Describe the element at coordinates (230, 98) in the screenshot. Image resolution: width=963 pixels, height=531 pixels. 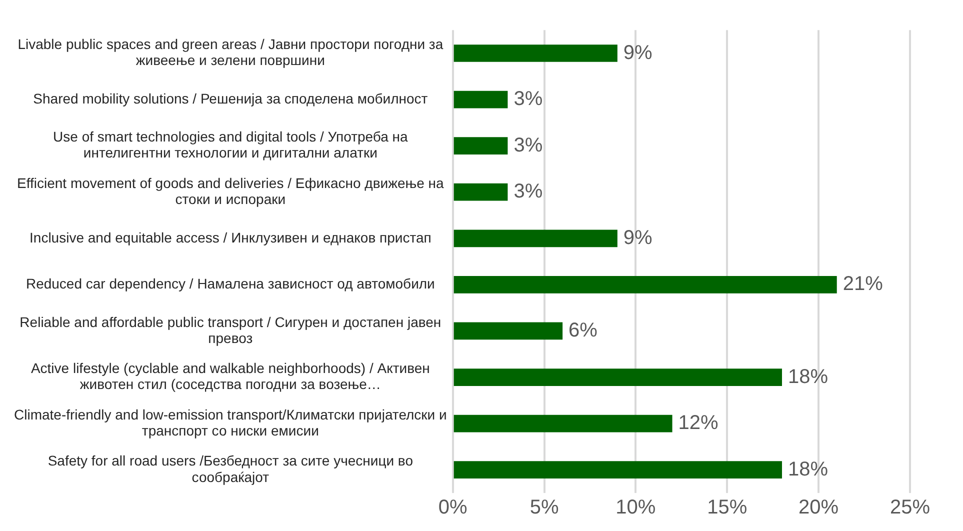
I see `y-tick-label: Shared mobility solutions / Решенија за споделена мобилност` at that location.